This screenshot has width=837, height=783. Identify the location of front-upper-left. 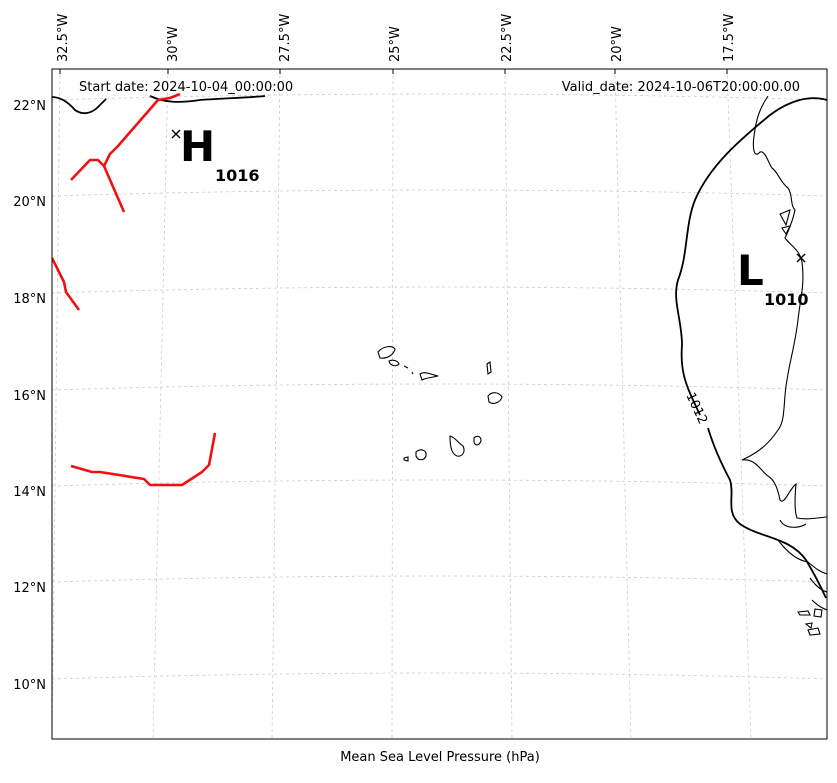
(125, 136).